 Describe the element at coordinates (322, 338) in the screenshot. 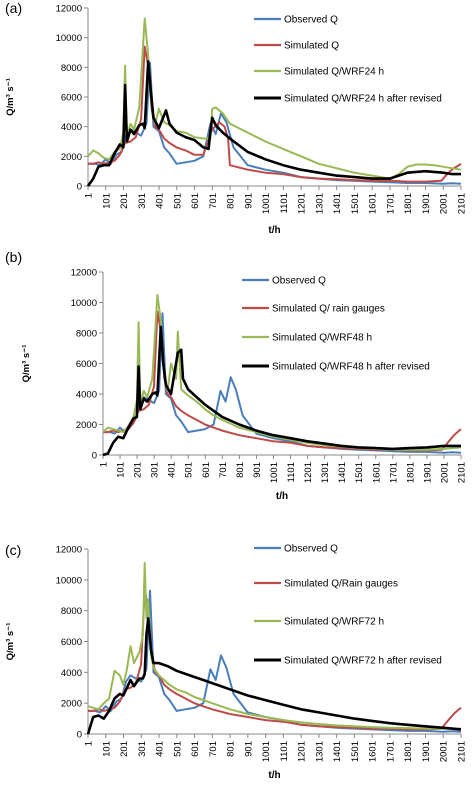

I see `legend-label: Simulated Q/WRF48 h` at that location.